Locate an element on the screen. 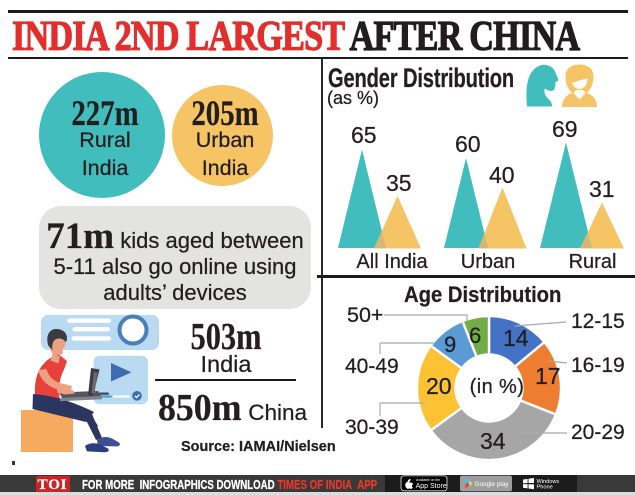 This screenshot has width=635, height=495. svg-text: Phone is located at coordinates (545, 488).